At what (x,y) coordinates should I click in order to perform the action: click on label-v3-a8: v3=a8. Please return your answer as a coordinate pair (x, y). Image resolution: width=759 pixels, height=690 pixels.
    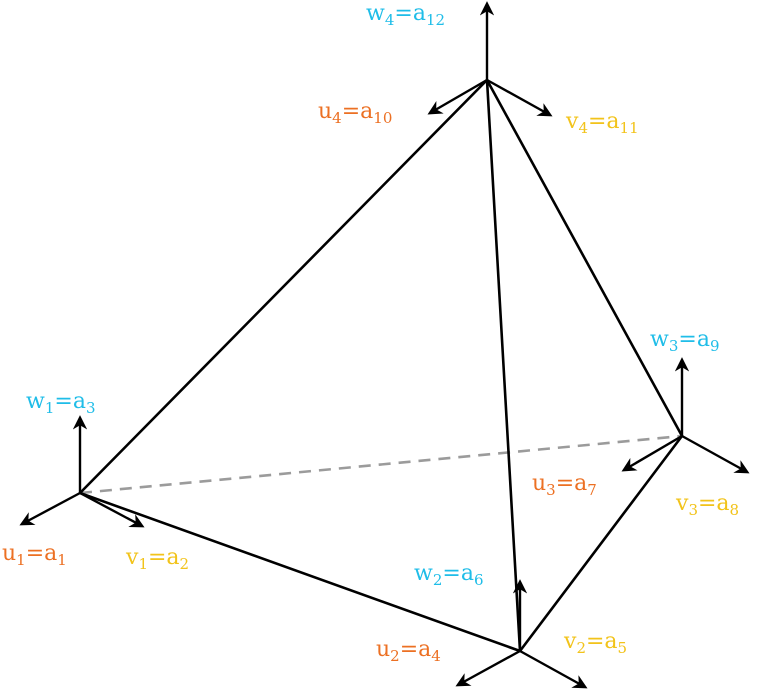
    Looking at the image, I should click on (707, 505).